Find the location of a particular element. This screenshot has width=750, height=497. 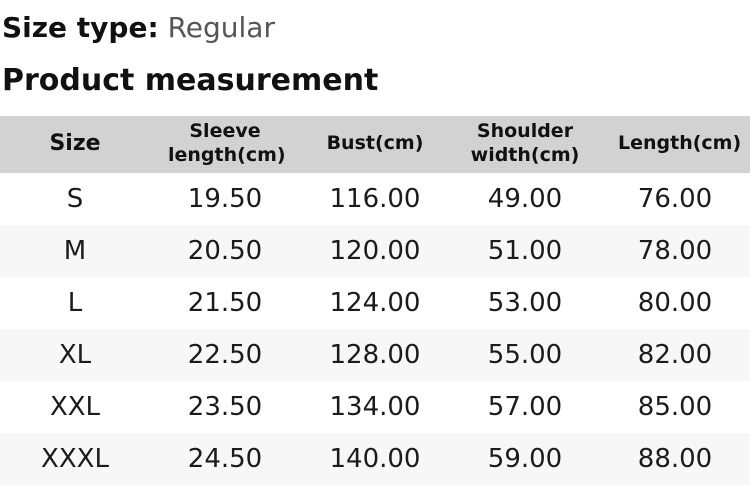

measurement-cell: 88.00 is located at coordinates (675, 458).